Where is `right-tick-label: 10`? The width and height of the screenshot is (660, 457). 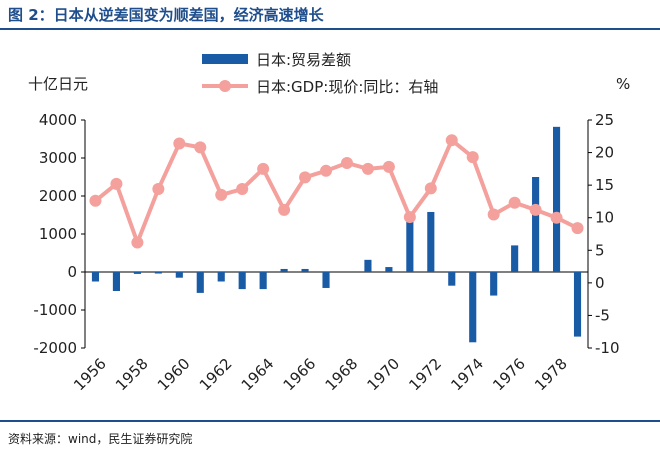
right-tick-label: 10 is located at coordinates (604, 218).